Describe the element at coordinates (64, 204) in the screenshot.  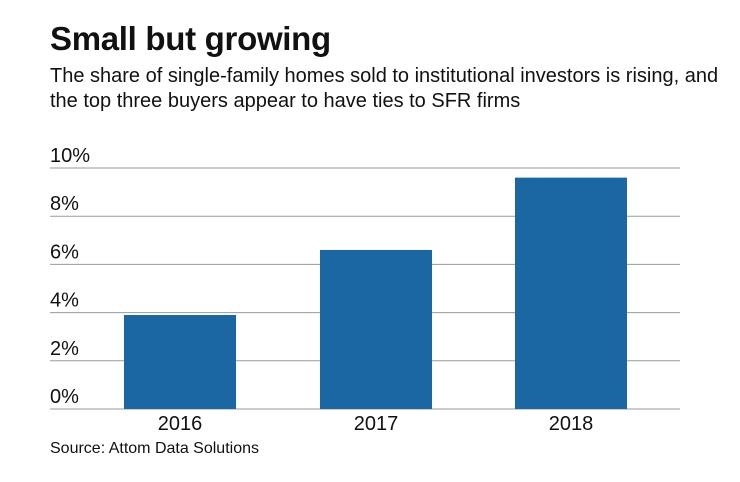
I see `y-tick-label: 8%` at that location.